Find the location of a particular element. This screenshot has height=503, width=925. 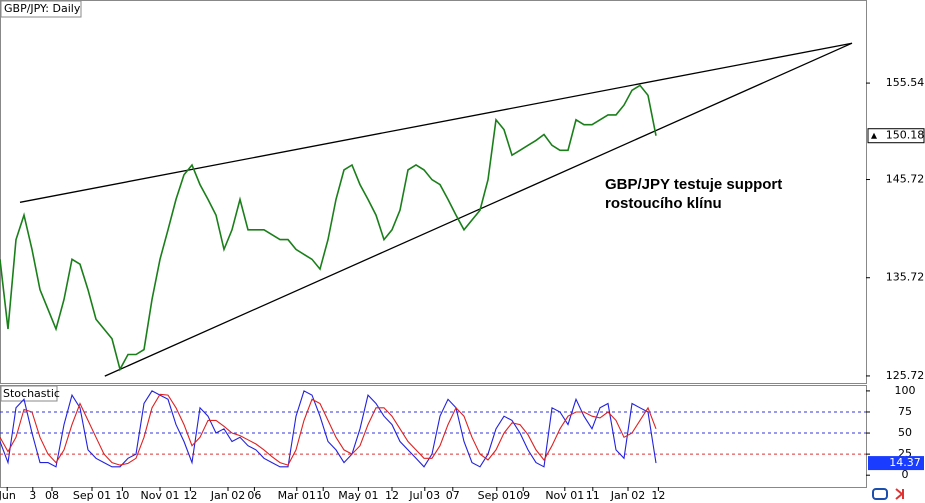

toolbar-icons is located at coordinates (888, 494).